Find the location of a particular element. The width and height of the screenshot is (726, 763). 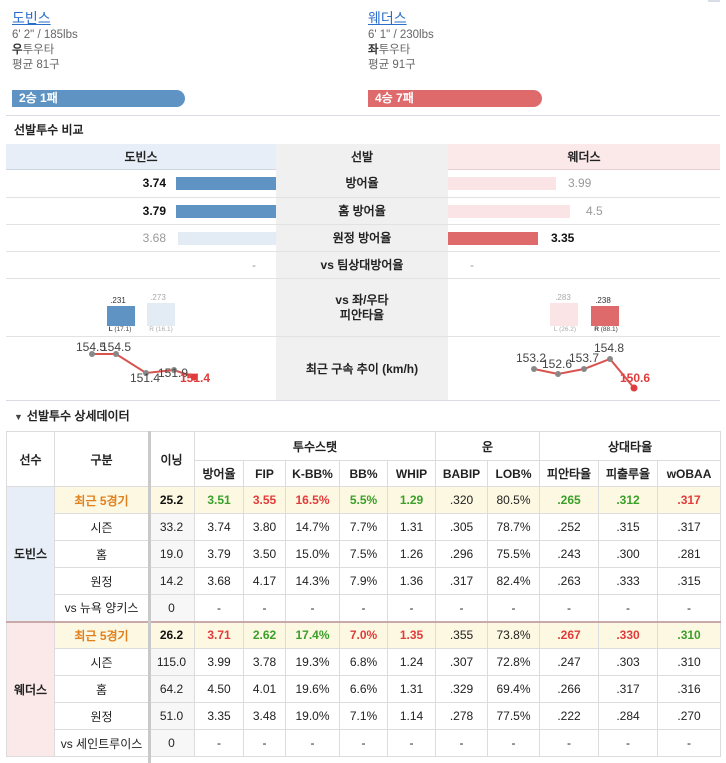

stat-cell: .263 is located at coordinates (569, 581).